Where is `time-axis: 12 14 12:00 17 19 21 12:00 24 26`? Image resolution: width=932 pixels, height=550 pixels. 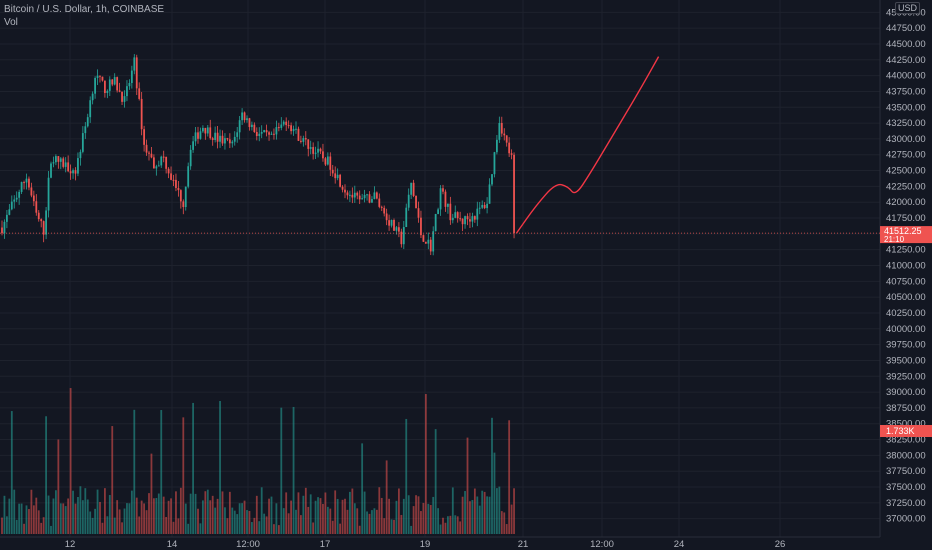
time-axis: 12 14 12:00 17 19 21 12:00 24 26 is located at coordinates (440, 543).